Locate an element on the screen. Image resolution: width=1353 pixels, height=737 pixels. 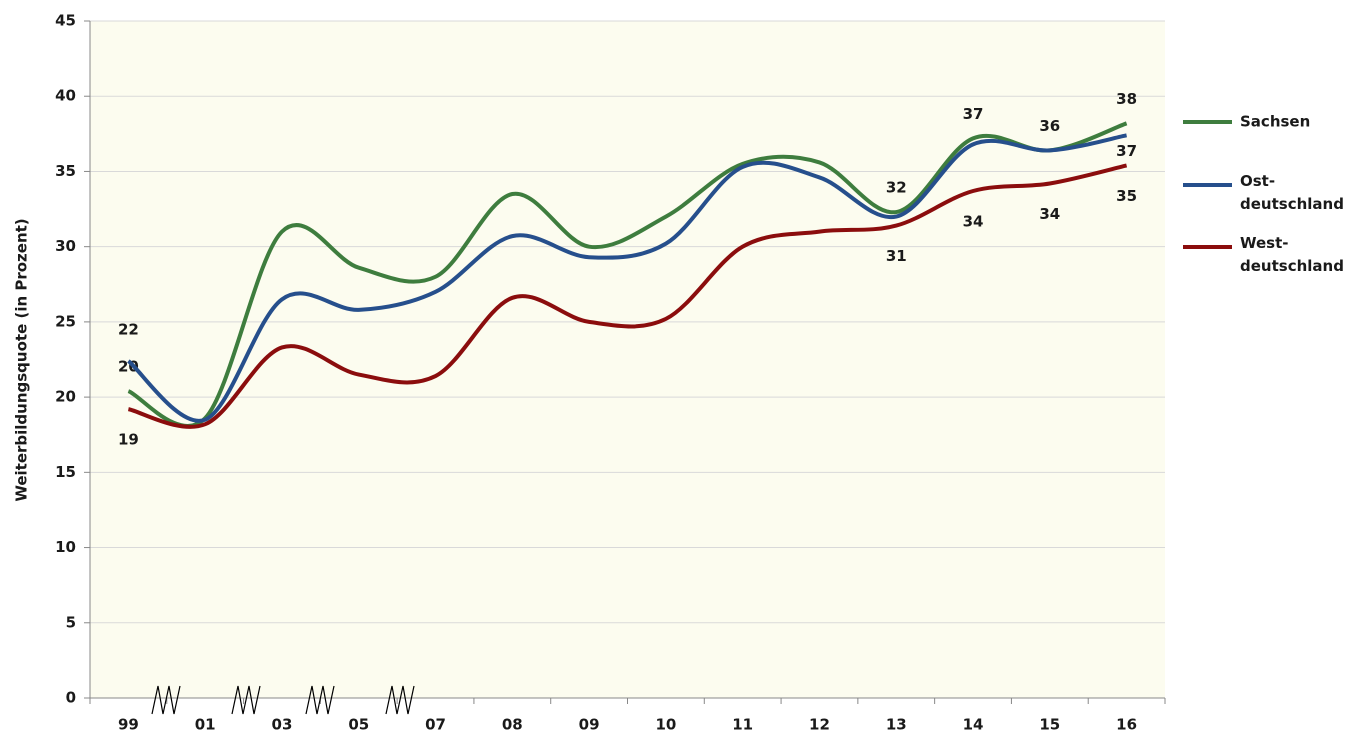
data-label: 20 is located at coordinates (128, 367).